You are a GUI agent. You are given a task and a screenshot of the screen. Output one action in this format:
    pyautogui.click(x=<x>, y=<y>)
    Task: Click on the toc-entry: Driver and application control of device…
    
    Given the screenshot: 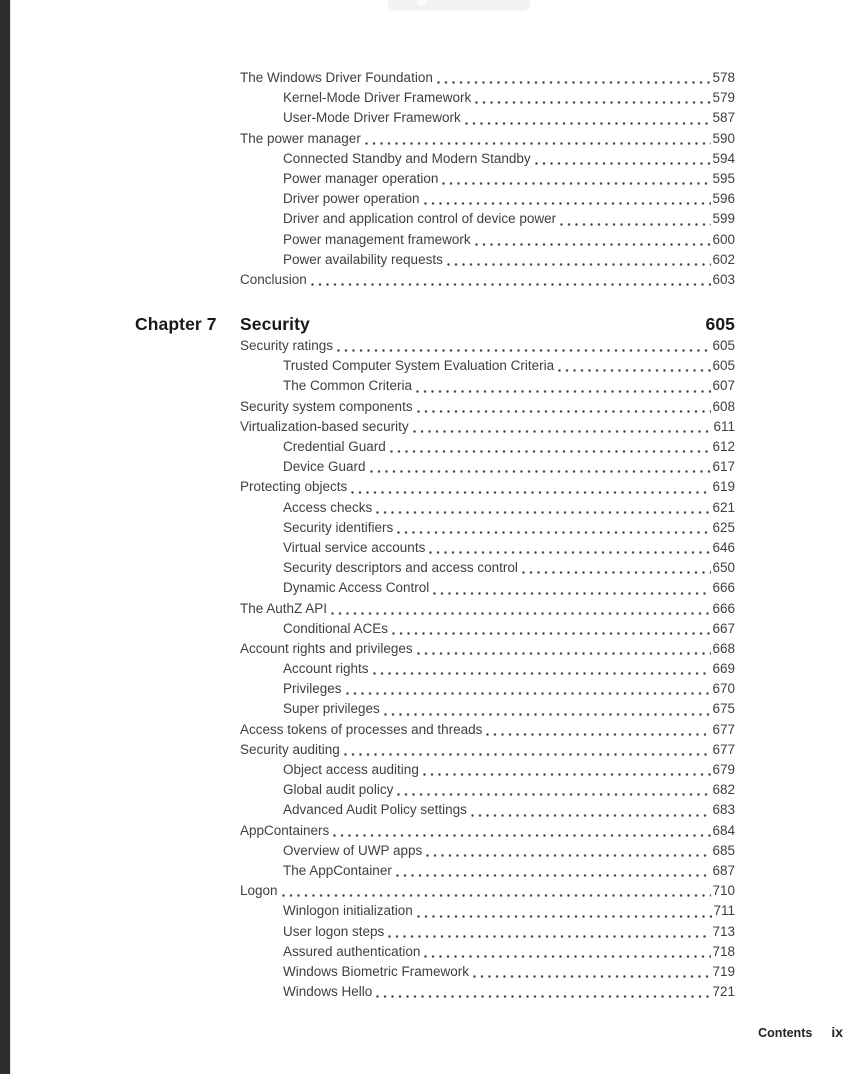 What is the action you would take?
    pyautogui.click(x=487, y=219)
    